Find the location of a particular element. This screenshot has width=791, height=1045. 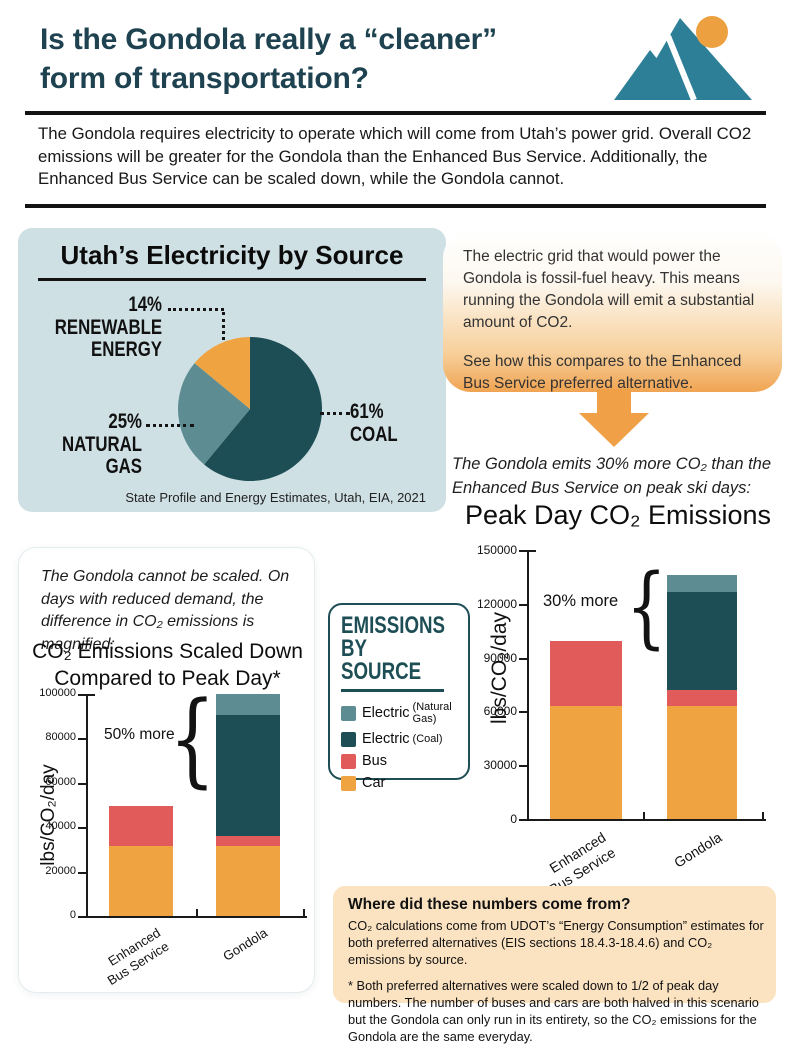

x-category-label: Enhanced Bus Service is located at coordinates (138, 957).